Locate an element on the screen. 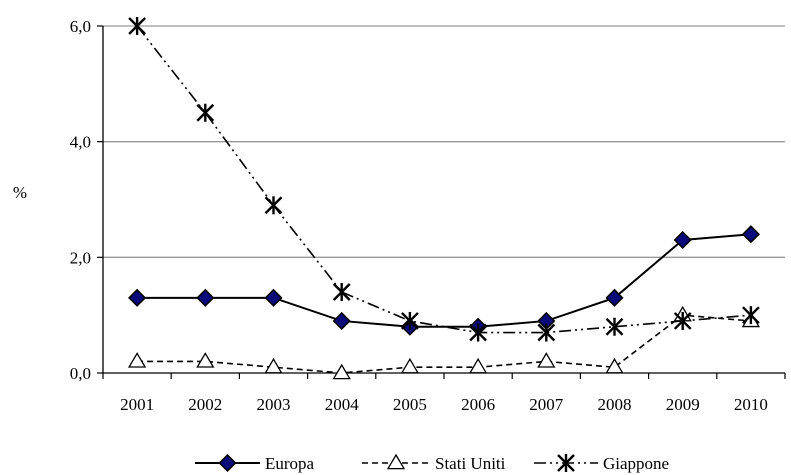 The height and width of the screenshot is (475, 791). x-tick-label: 2006 is located at coordinates (478, 404).